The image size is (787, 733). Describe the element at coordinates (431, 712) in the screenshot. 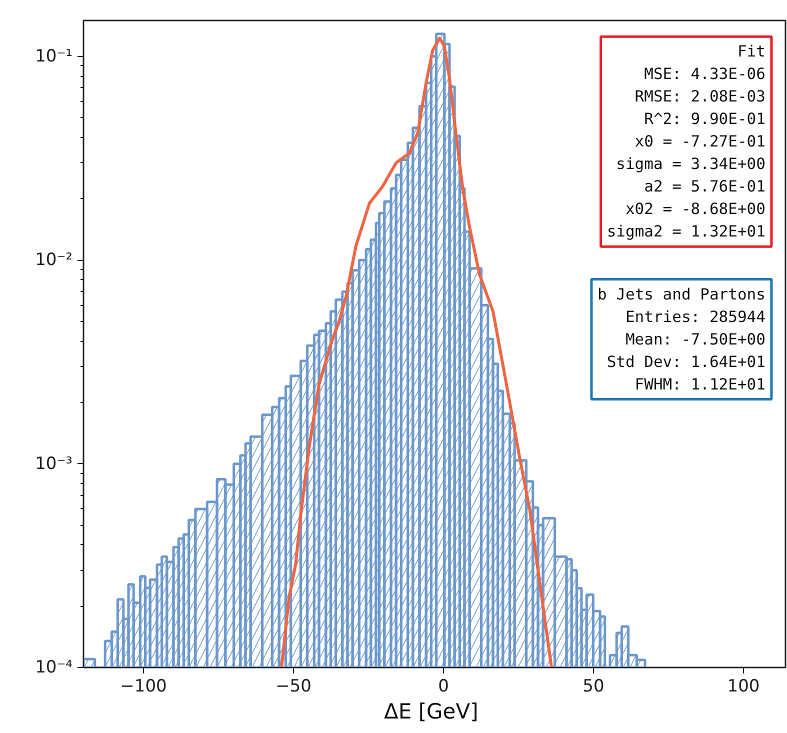

I see `x-axis-title: ΔE [GeV]` at that location.